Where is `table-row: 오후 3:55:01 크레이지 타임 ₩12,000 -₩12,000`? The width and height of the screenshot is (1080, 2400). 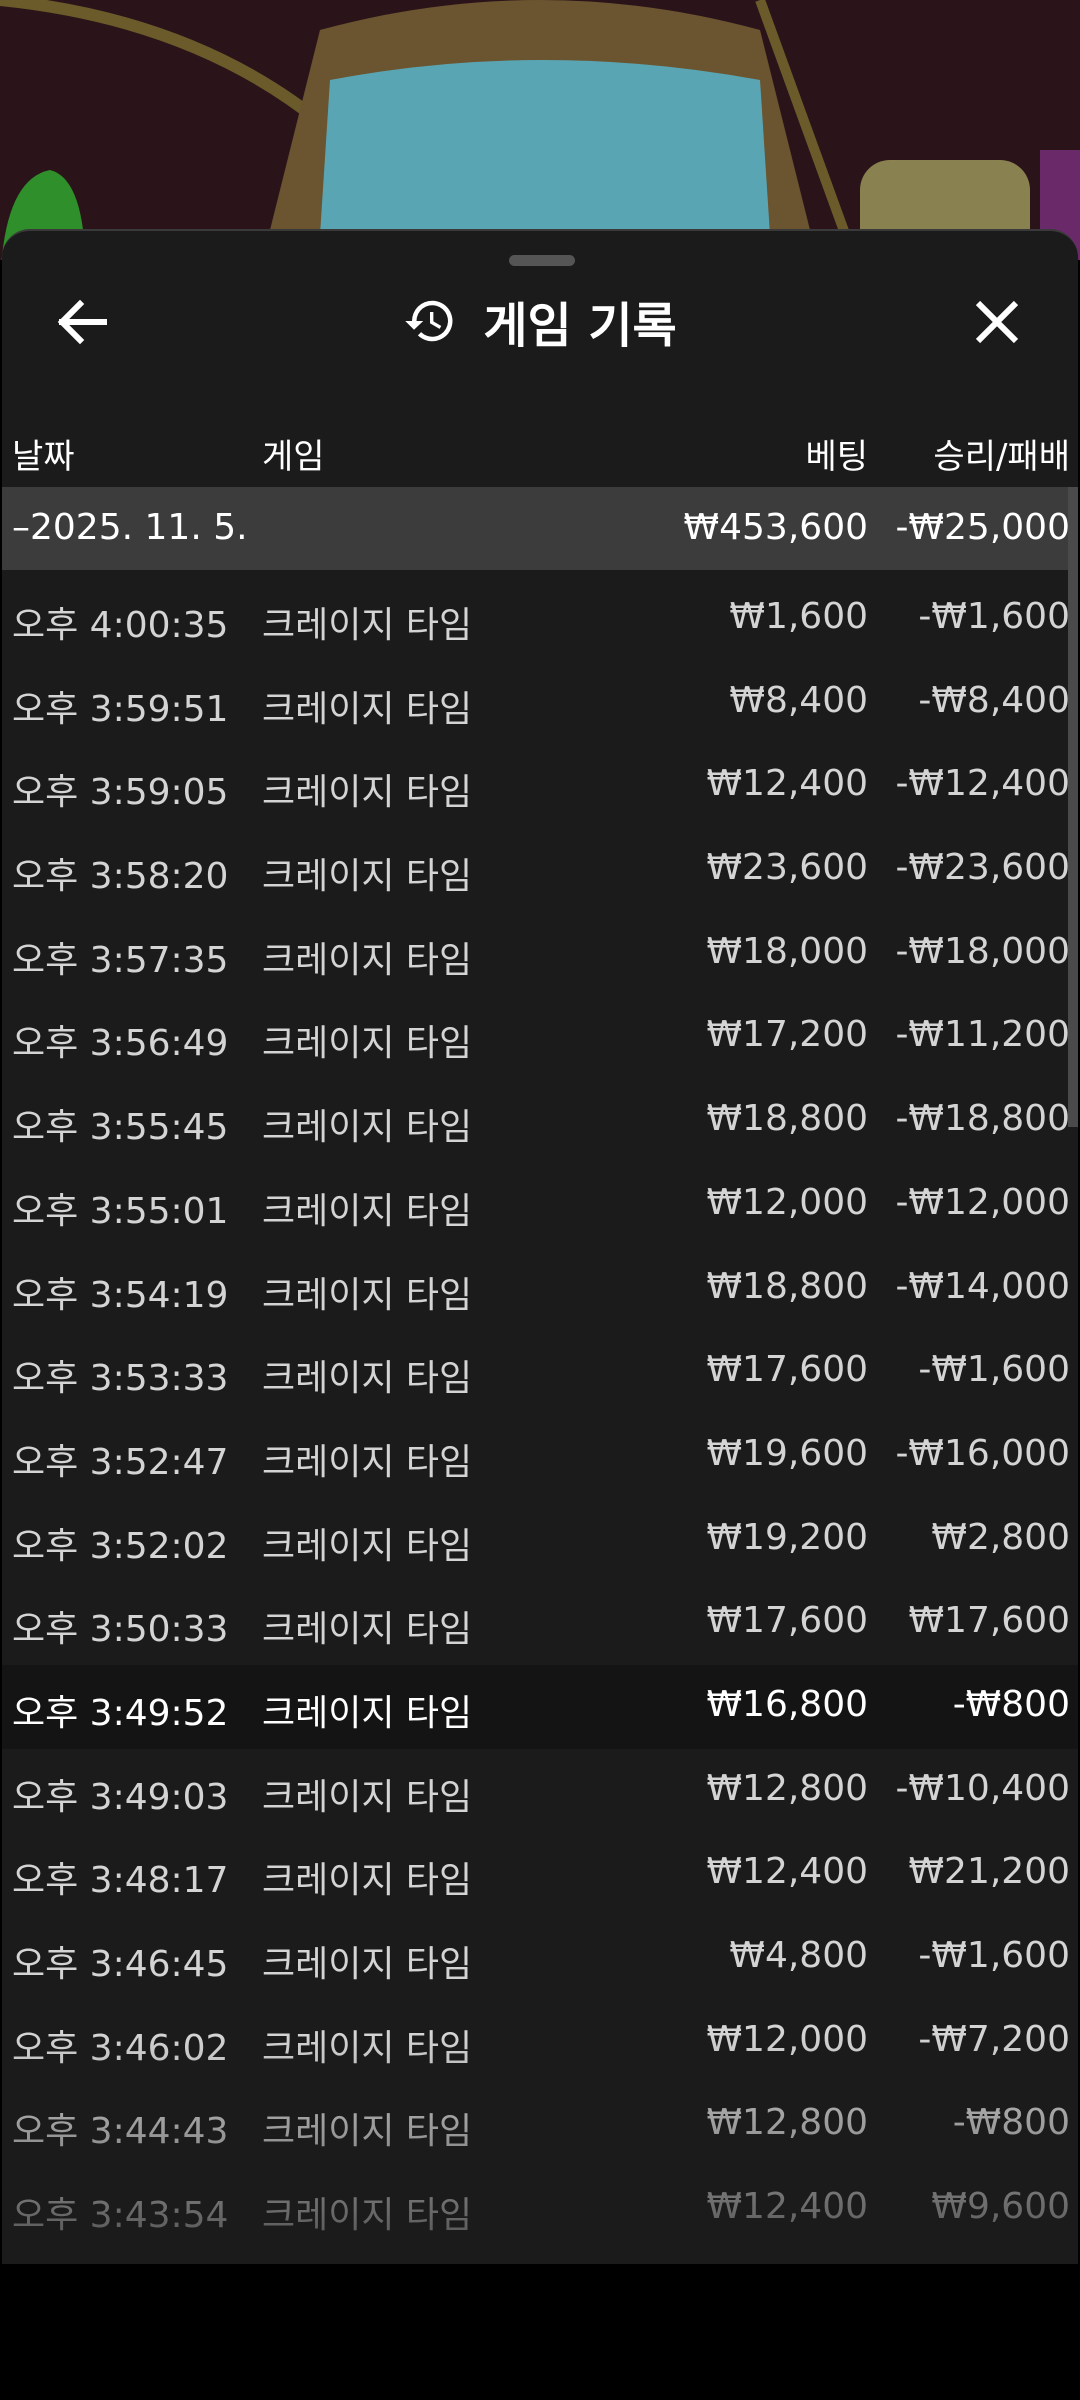 table-row: 오후 3:55:01 크레이지 타임 ₩12,000 -₩12,000 is located at coordinates (540, 1205).